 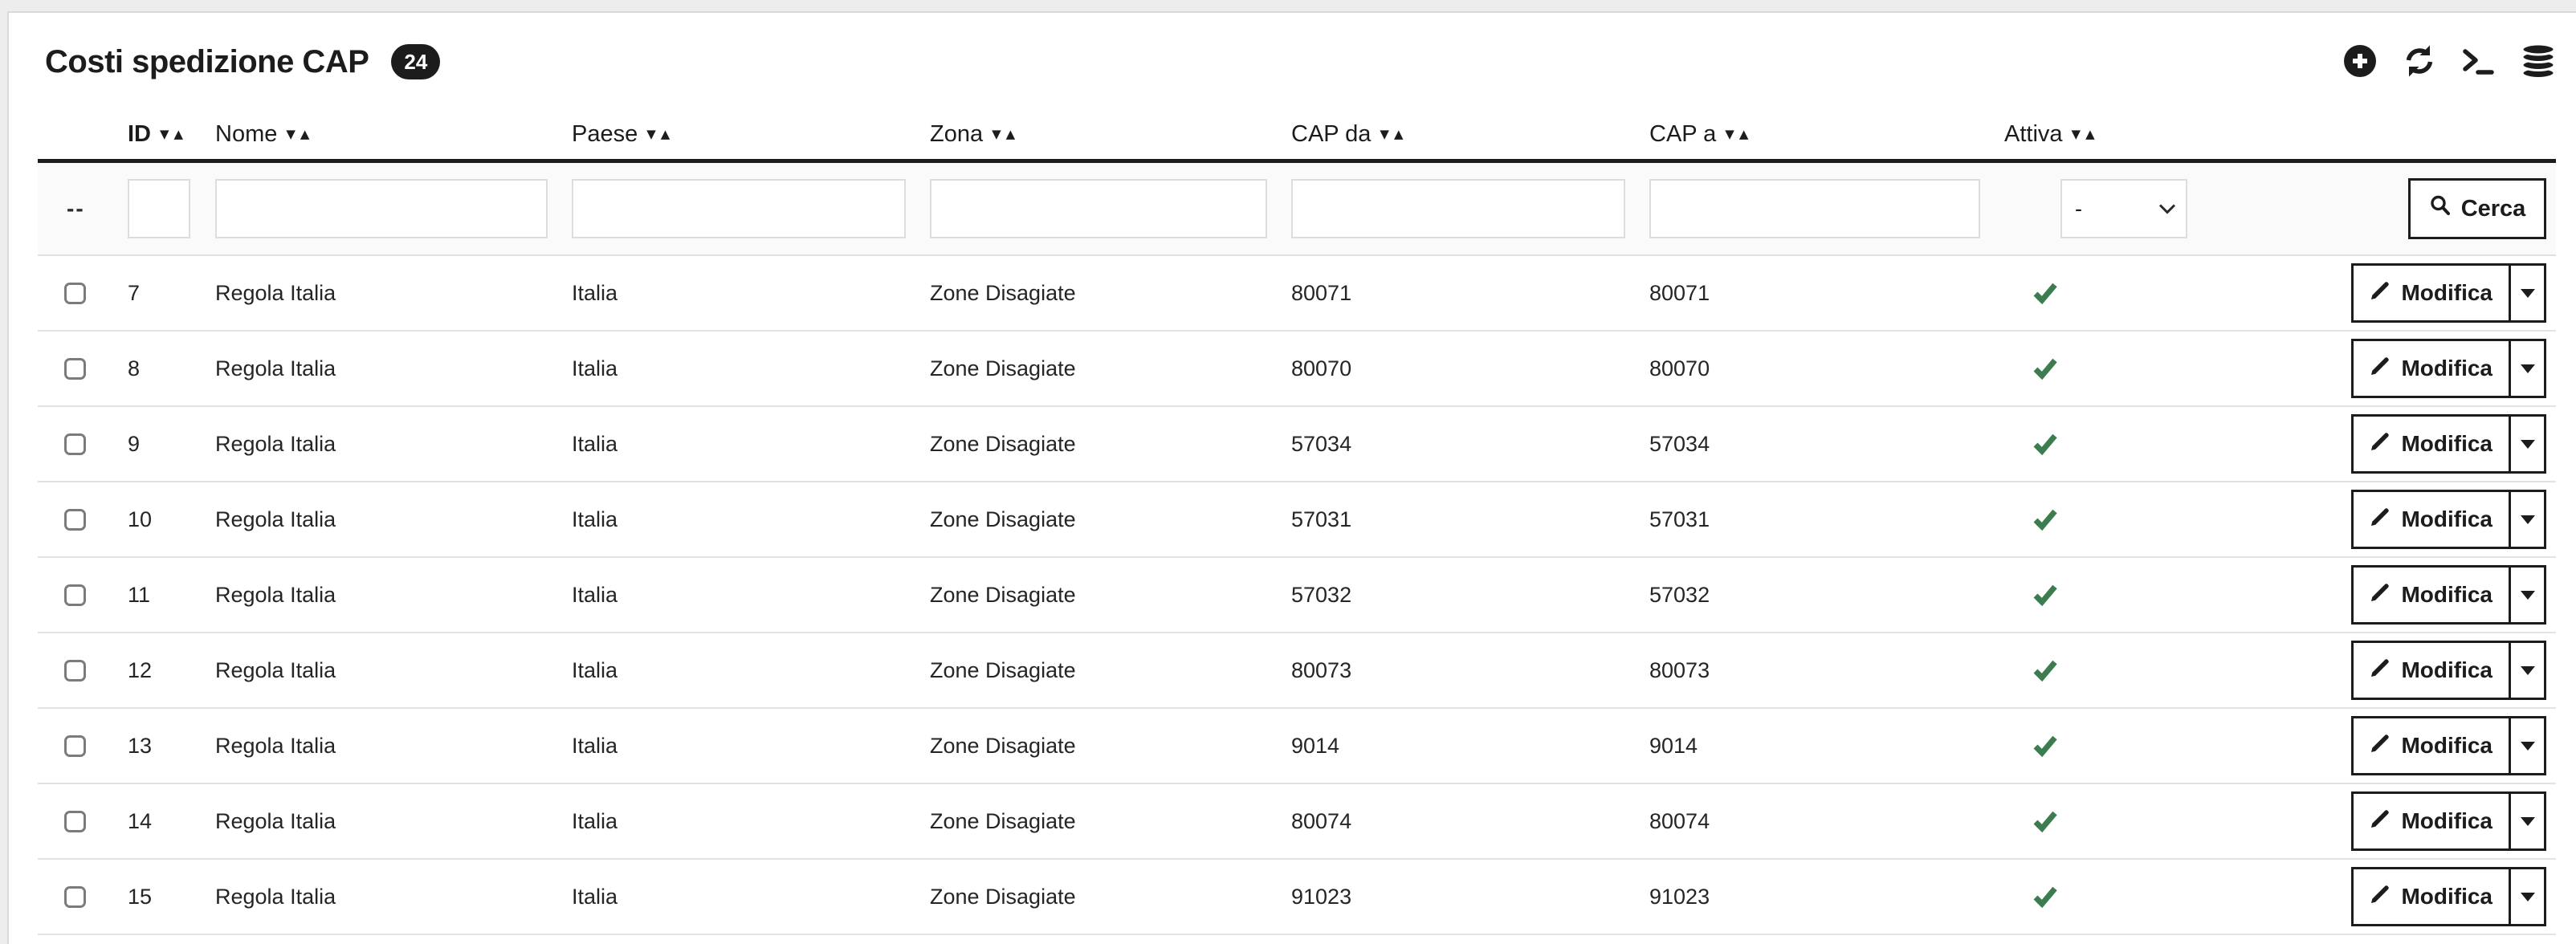 What do you see at coordinates (134, 292) in the screenshot?
I see `cell-id: 7` at bounding box center [134, 292].